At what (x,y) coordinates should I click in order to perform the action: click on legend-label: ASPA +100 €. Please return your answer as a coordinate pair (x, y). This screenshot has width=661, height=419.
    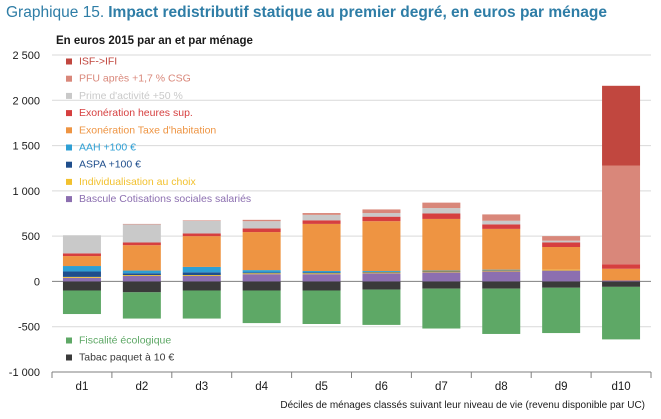
    Looking at the image, I should click on (110, 165).